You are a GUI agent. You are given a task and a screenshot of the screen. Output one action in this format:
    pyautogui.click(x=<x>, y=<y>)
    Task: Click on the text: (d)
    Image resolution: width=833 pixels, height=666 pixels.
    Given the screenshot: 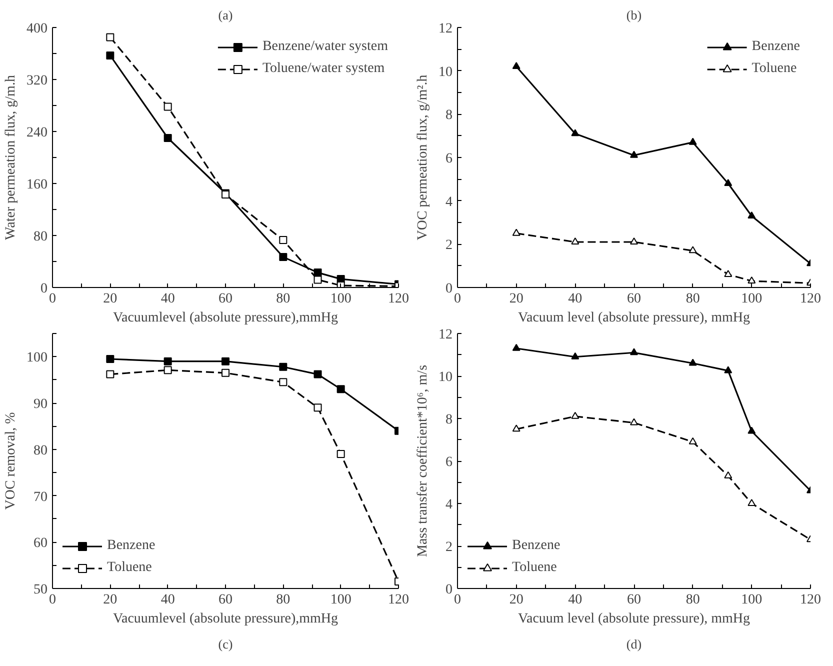 What is the action you would take?
    pyautogui.click(x=634, y=644)
    